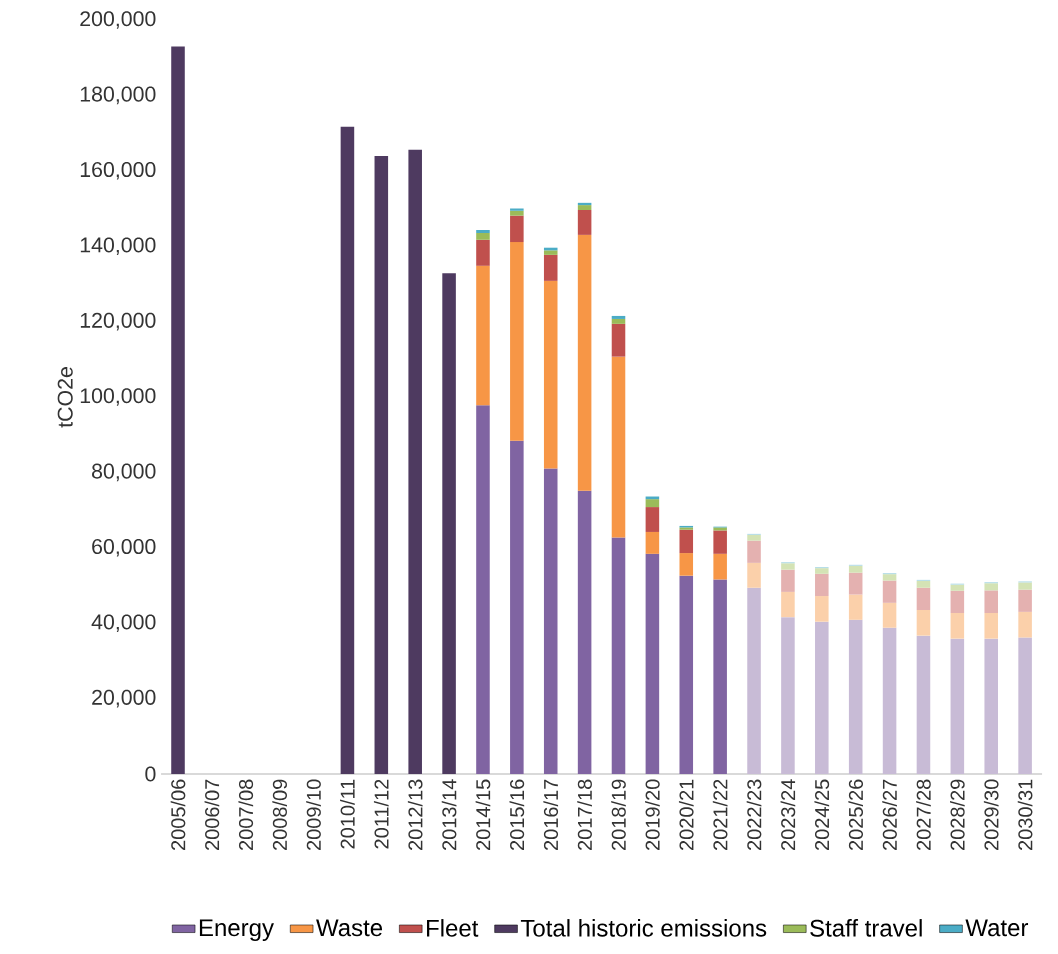 The width and height of the screenshot is (1058, 954). Describe the element at coordinates (517, 814) in the screenshot. I see `x-tick-label: 2015/16` at that location.